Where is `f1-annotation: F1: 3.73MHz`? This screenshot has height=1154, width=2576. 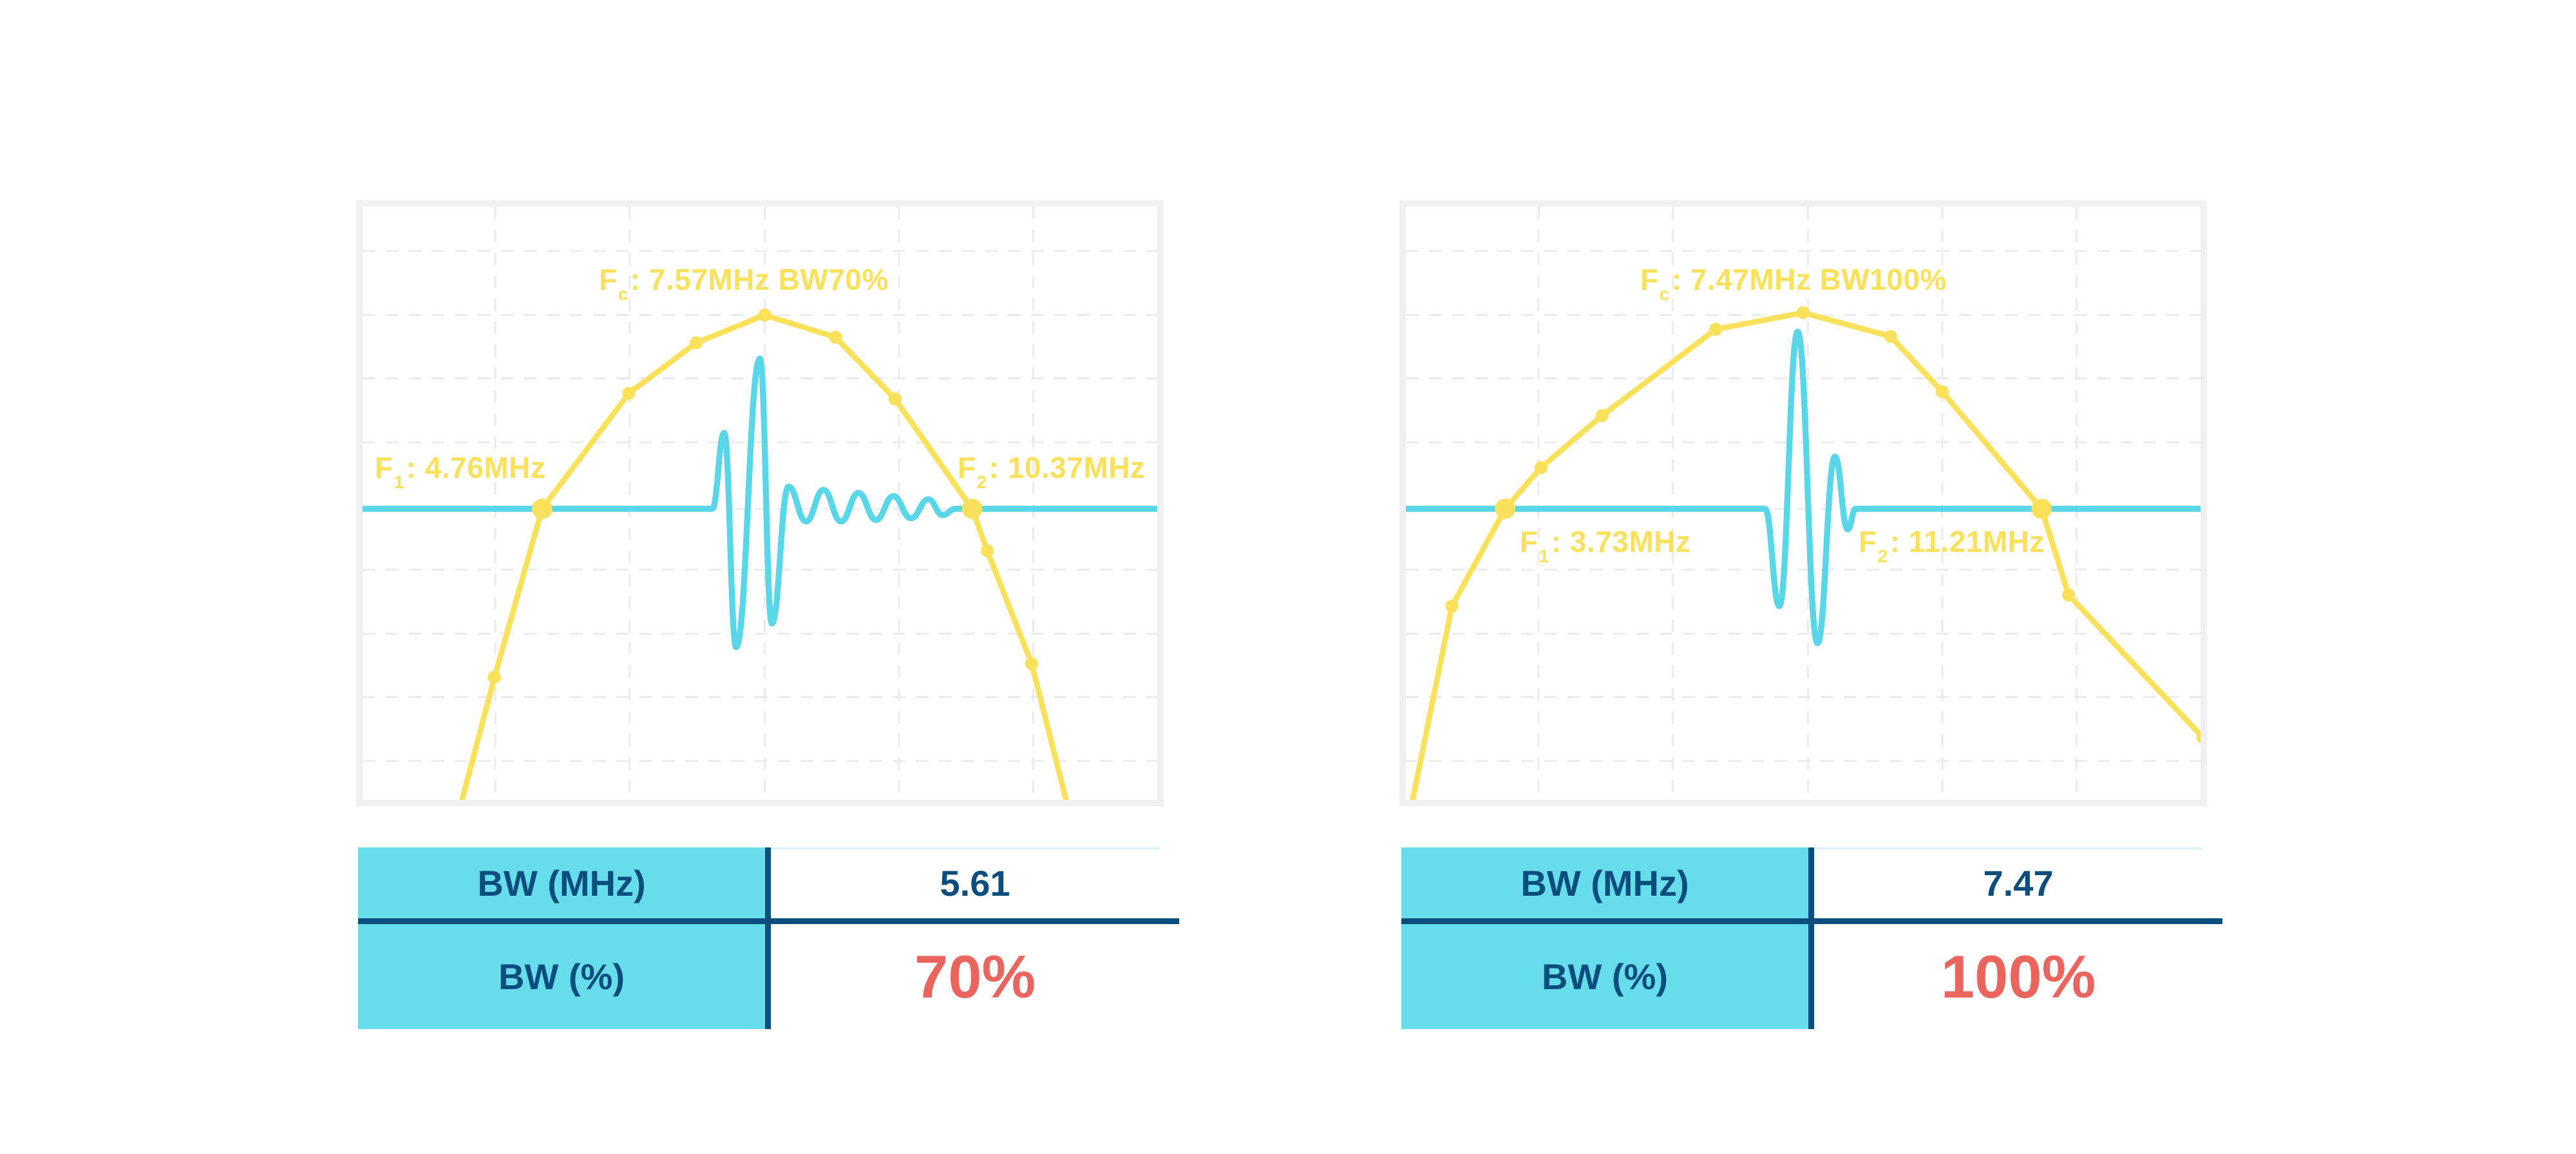 f1-annotation: F1: 3.73MHz is located at coordinates (1605, 545).